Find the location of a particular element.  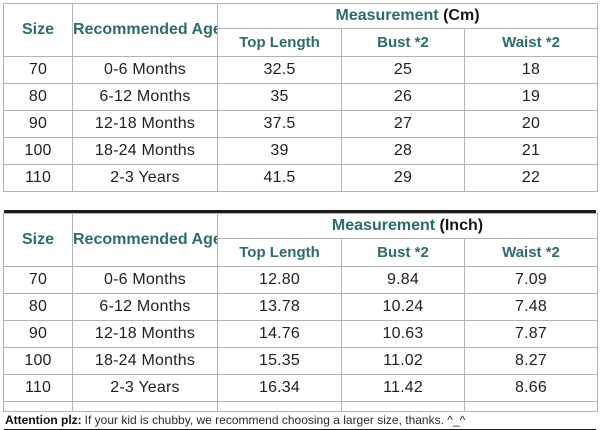

cell-bust: 26 is located at coordinates (403, 97).